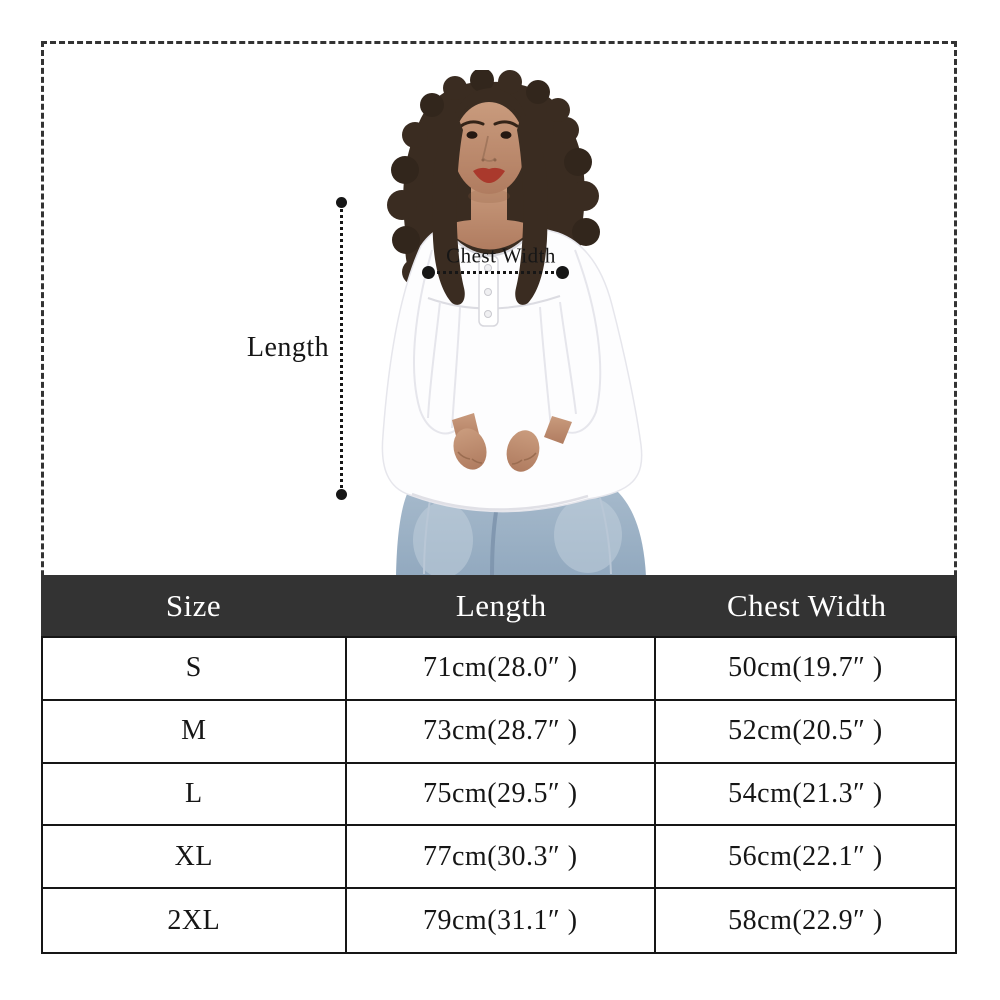 This screenshot has width=1000, height=1000. Describe the element at coordinates (805, 731) in the screenshot. I see `cell: 52cm(20.5″ )` at that location.